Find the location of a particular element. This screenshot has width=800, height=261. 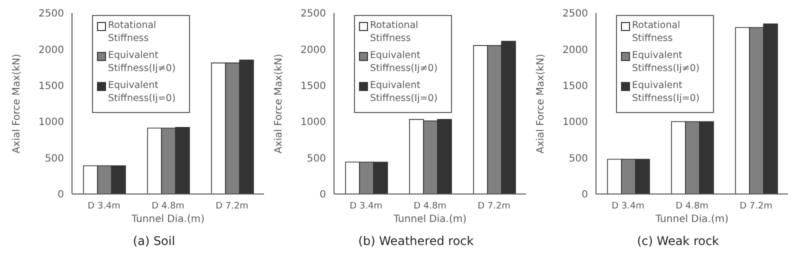

text: (c) Weak rock is located at coordinates (678, 241).